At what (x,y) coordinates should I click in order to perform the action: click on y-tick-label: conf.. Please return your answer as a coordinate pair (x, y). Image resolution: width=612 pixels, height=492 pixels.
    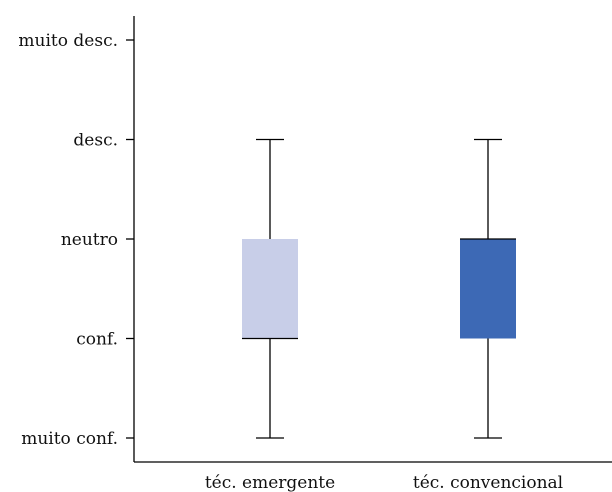
    Looking at the image, I should click on (97, 340).